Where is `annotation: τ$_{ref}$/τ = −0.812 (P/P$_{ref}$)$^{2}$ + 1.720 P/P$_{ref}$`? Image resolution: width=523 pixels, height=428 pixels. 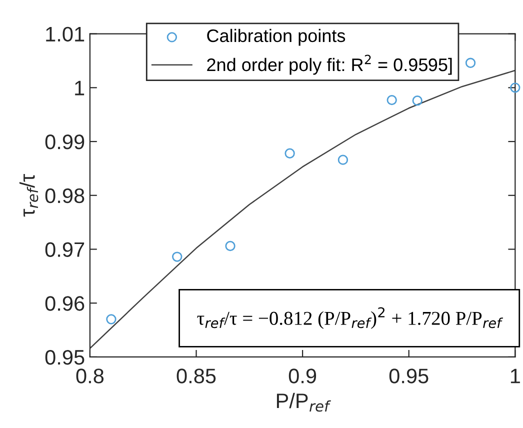 annotation: τ$_{ref}$/τ = −0.812 (P/P$_{ref}$)$^{2}$ + 1.720 P/P$_{ref}$ is located at coordinates (350, 318).